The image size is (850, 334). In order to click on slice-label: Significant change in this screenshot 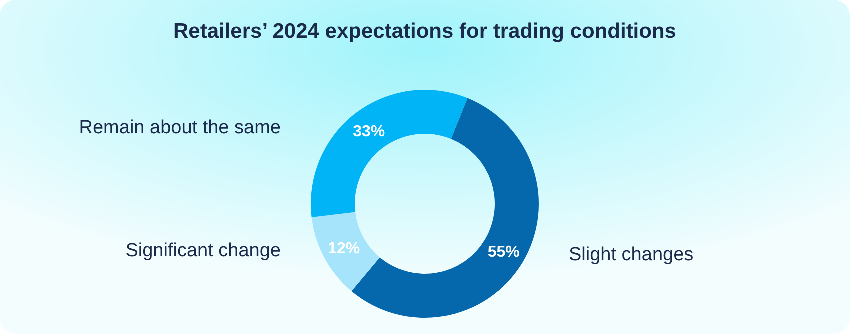, I will do `click(203, 251)`.